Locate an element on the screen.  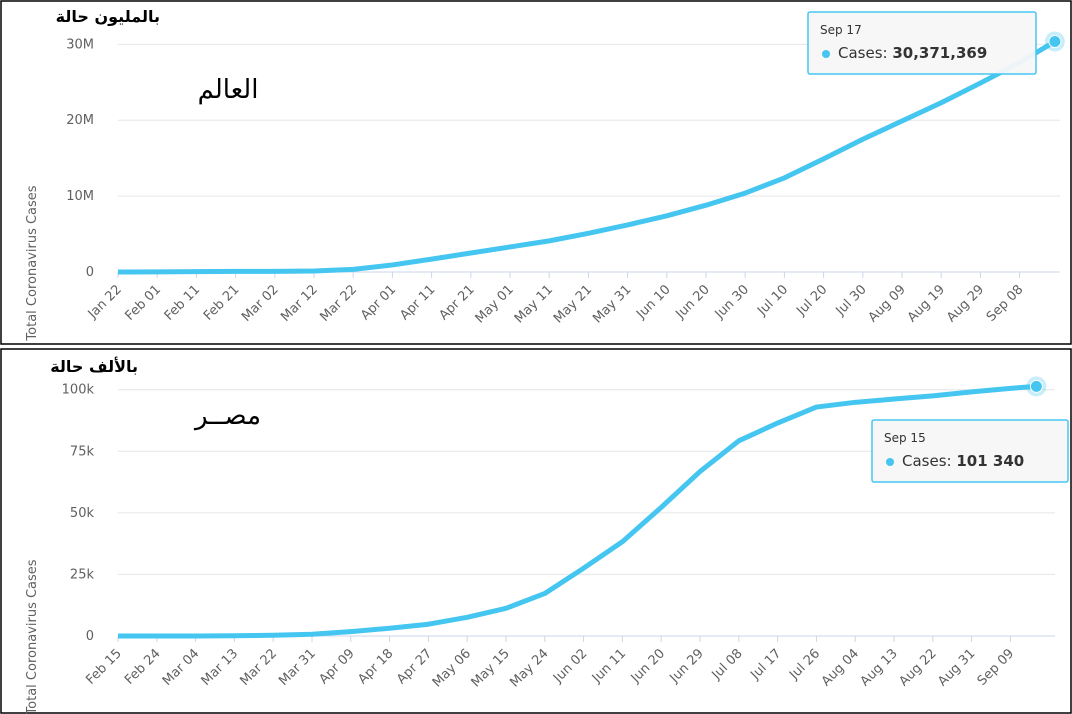
x-tick-label: Jul 17 is located at coordinates (765, 664).